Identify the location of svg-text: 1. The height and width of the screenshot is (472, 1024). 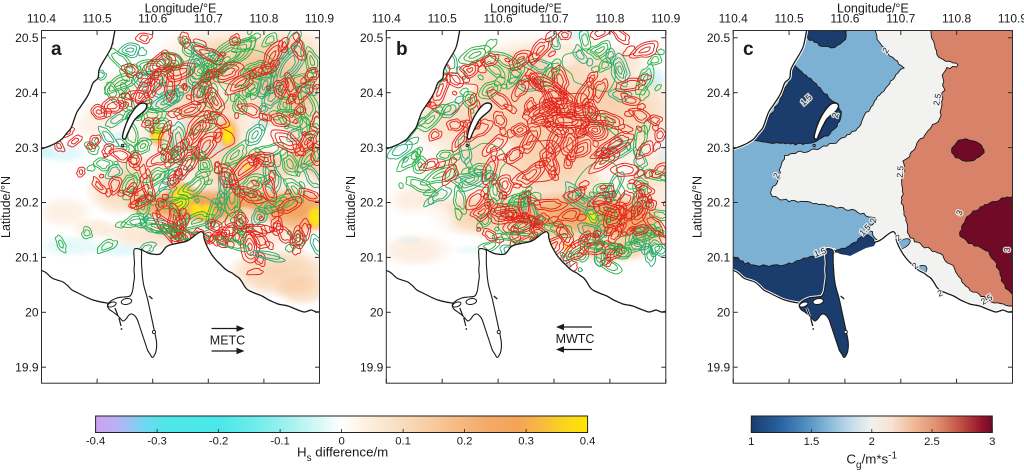
(751, 442).